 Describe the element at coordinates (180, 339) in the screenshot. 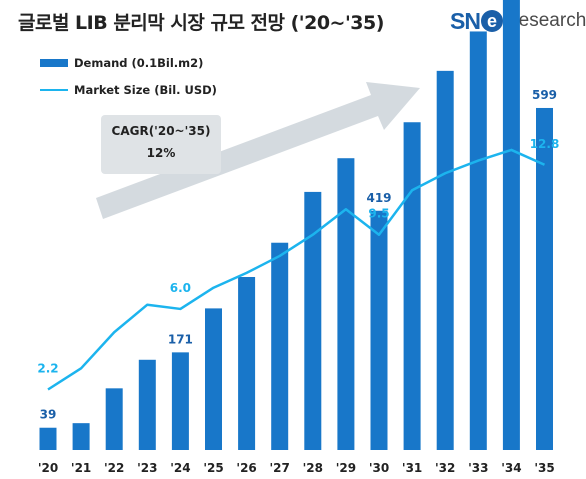

I see `demand-data-label-4: 171` at that location.